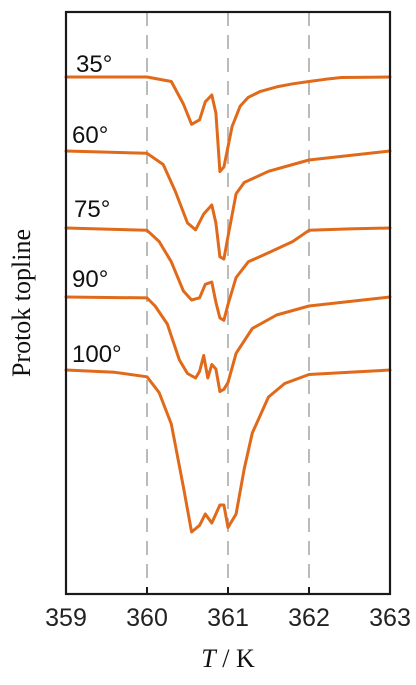 The image size is (416, 685). Describe the element at coordinates (209, 658) in the screenshot. I see `x-axis-var: T` at that location.